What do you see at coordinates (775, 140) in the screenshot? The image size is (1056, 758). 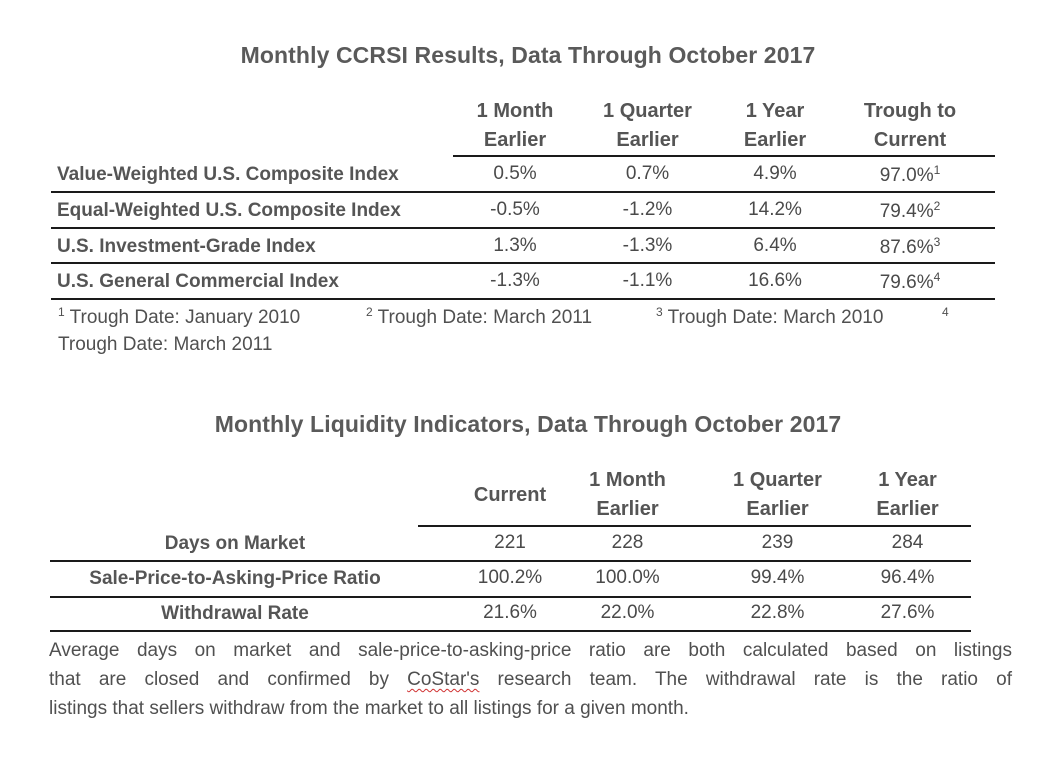 I see `ccrsi-col-header-3-line2: Earlier` at bounding box center [775, 140].